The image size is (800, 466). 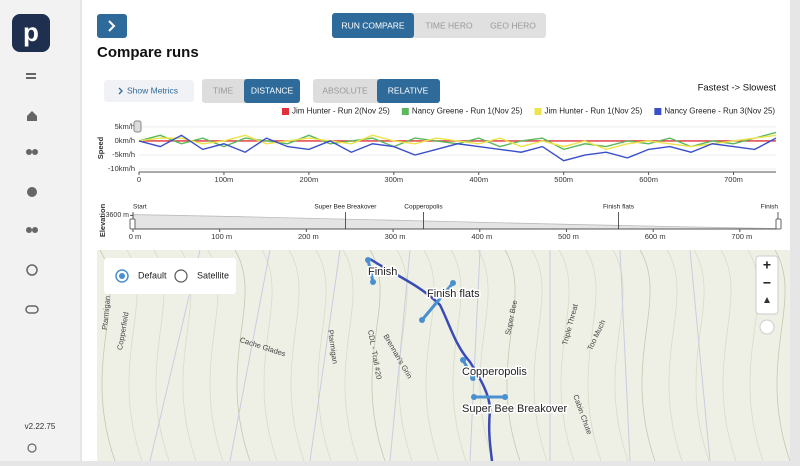 I want to click on x-tick-label: 500m, so click(x=563, y=179).